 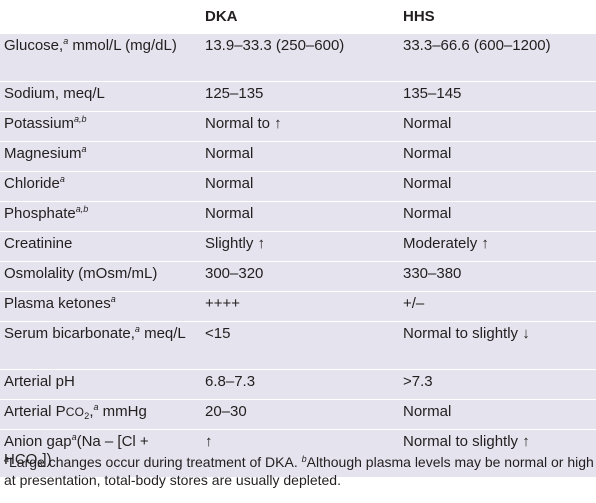 I want to click on hhs-value: >7.3, so click(x=497, y=384).